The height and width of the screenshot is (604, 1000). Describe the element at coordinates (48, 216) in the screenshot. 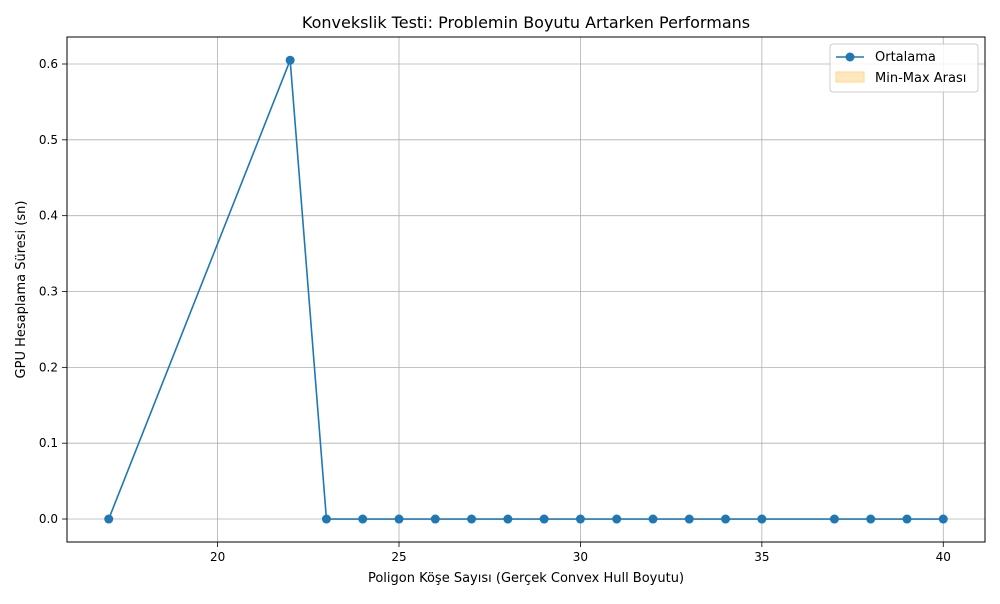

I see `y-tick-label: 0.4` at that location.